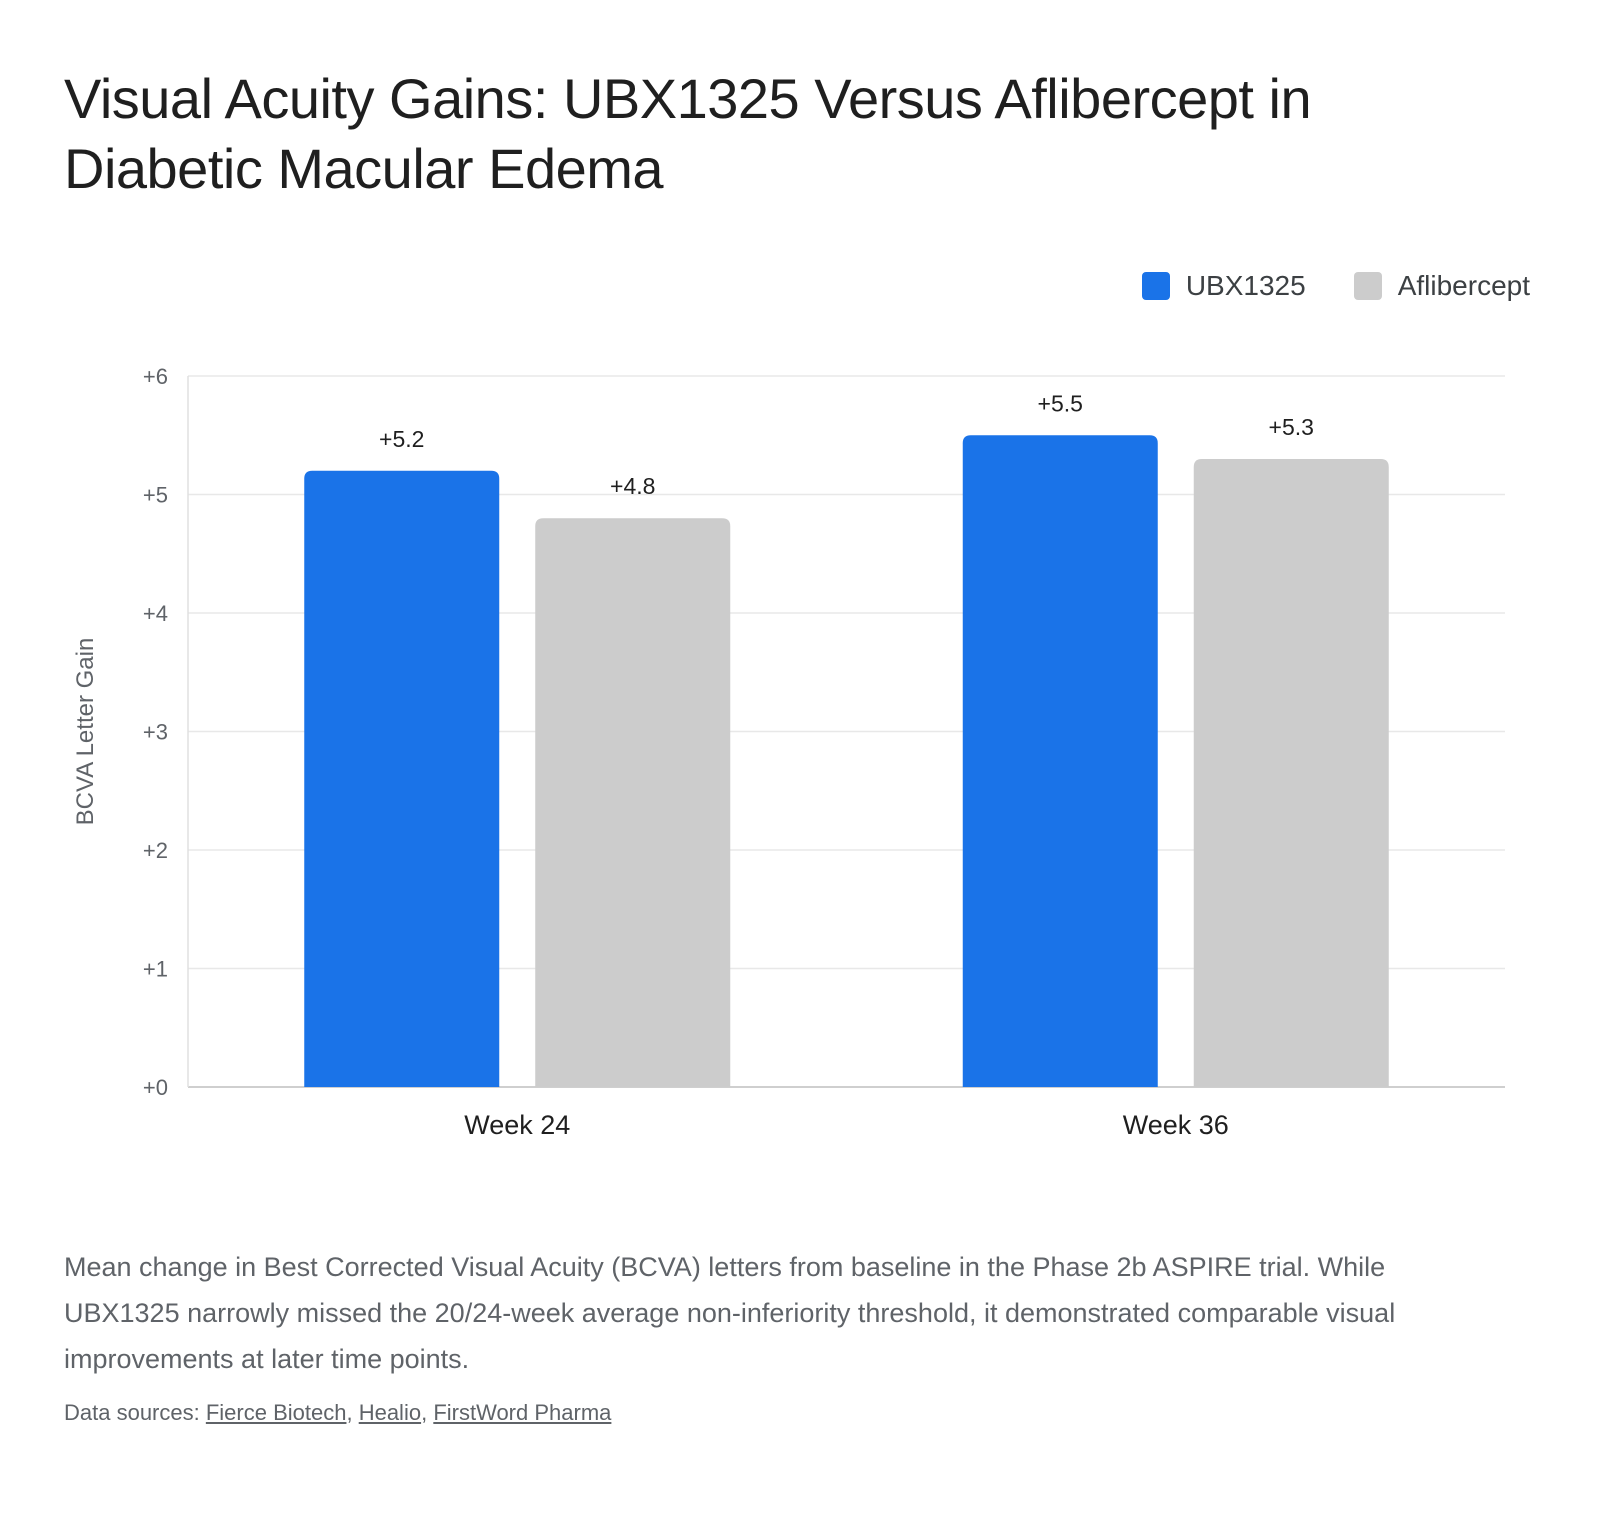  I want to click on legend-item-ubx1325: UBX1325, so click(1223, 286).